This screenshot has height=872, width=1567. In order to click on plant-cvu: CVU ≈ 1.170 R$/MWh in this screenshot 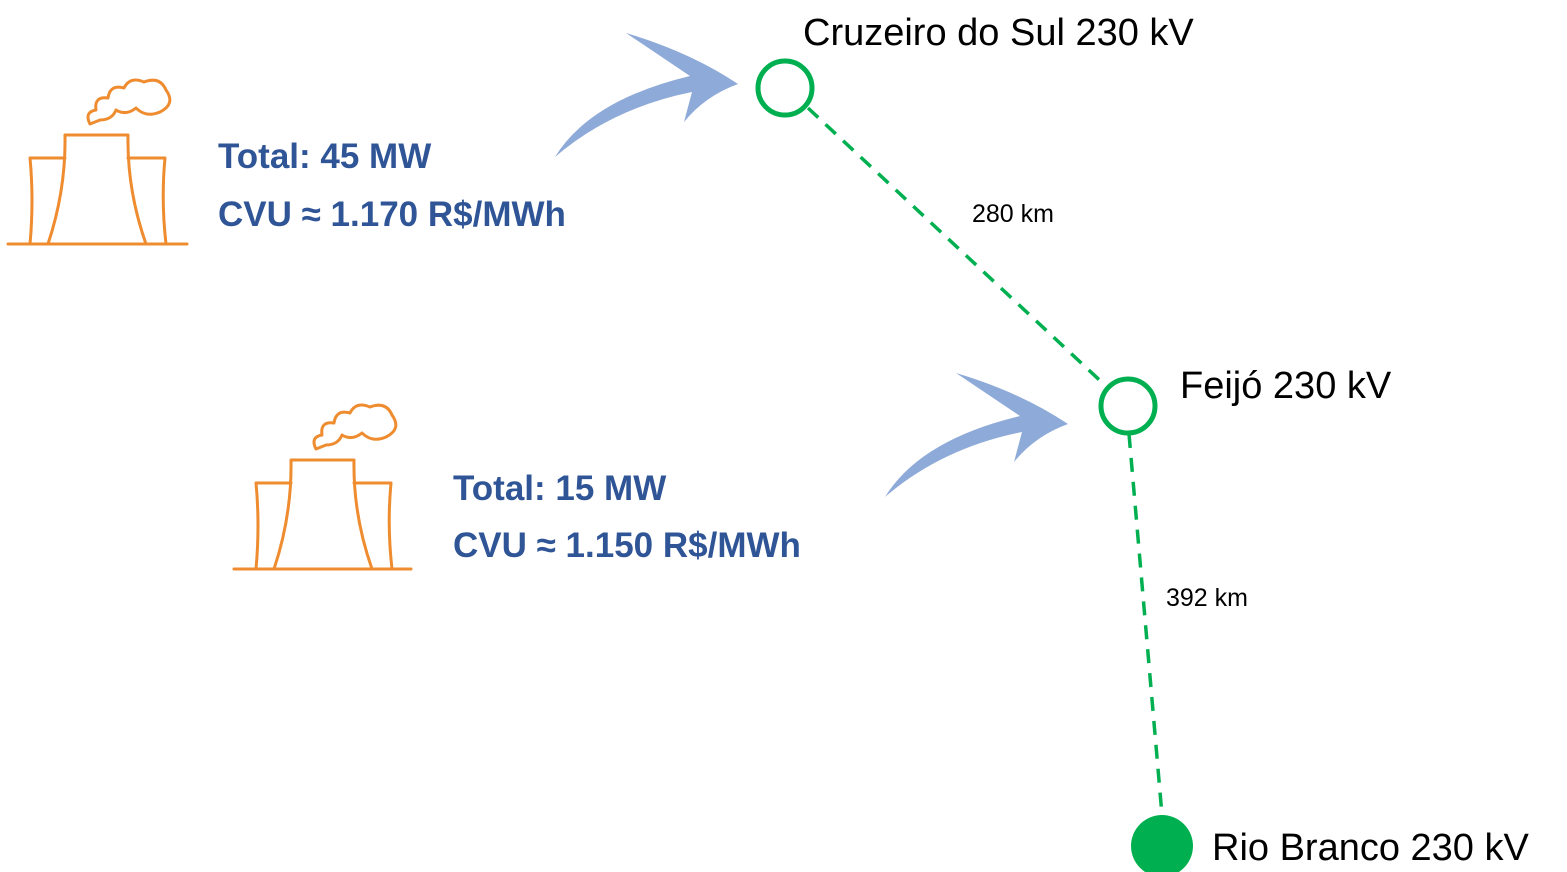, I will do `click(392, 214)`.